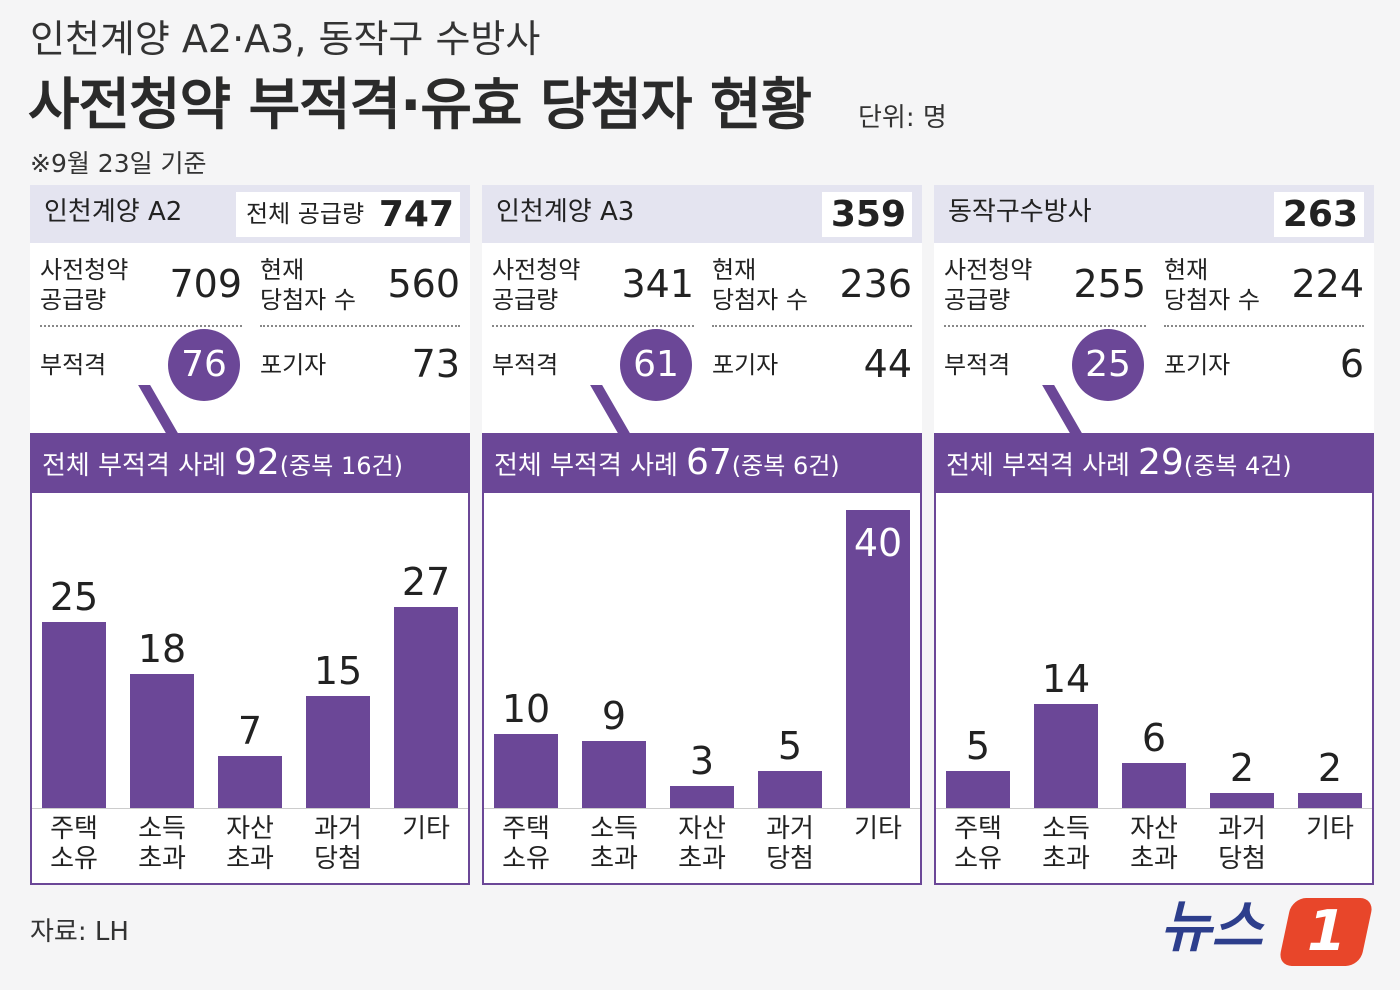 This screenshot has width=1400, height=990. I want to click on band-text: 전체 부적격 사례 67 (중복 6건), so click(667, 462).